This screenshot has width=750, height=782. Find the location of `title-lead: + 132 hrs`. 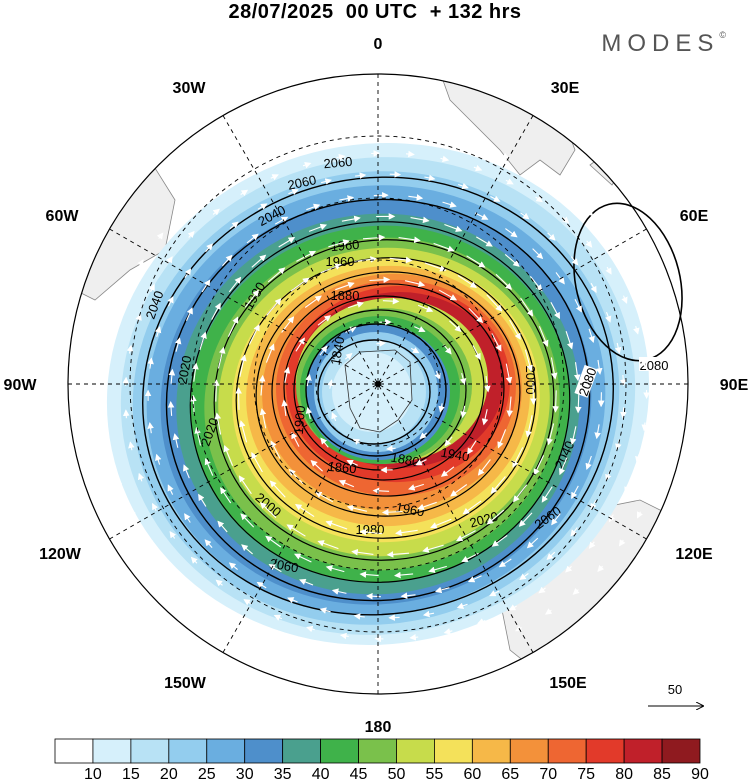

title-lead: + 132 hrs is located at coordinates (475, 12).